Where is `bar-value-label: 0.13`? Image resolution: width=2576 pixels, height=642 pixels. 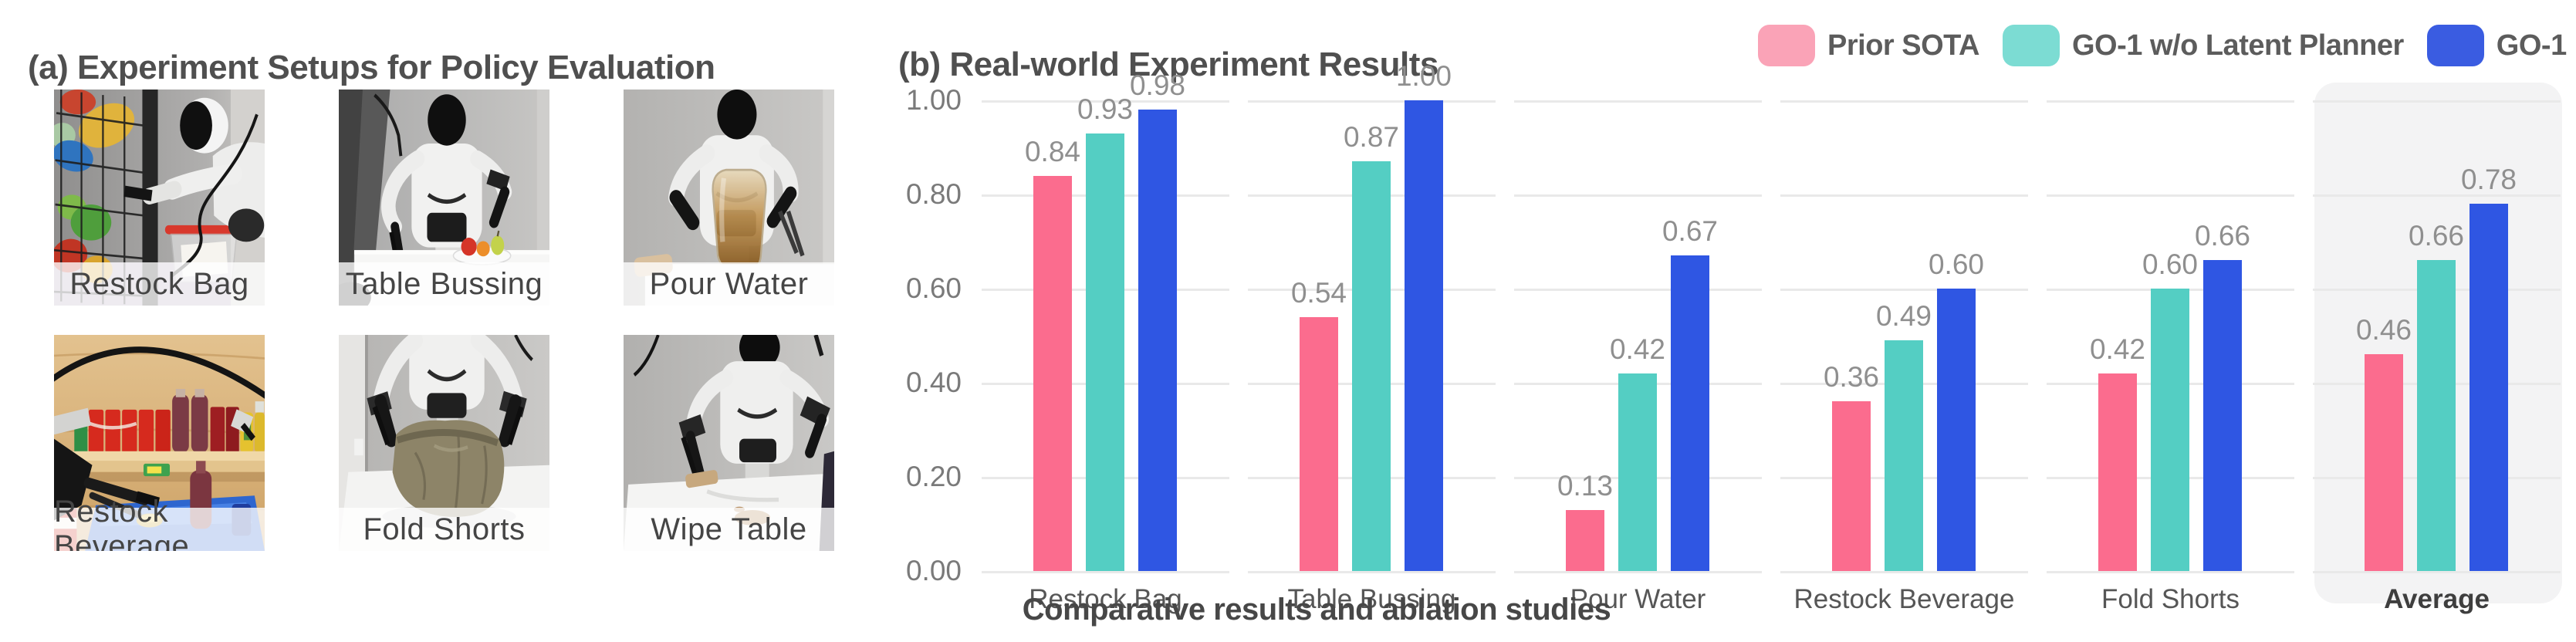
bar-value-label: 0.13 is located at coordinates (1585, 485).